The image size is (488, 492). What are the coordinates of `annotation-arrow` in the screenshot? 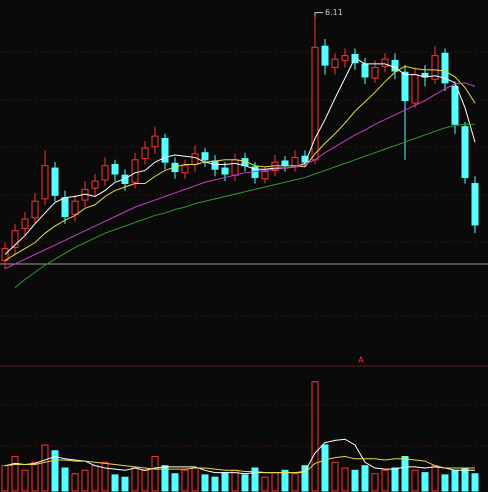 It's located at (318, 14).